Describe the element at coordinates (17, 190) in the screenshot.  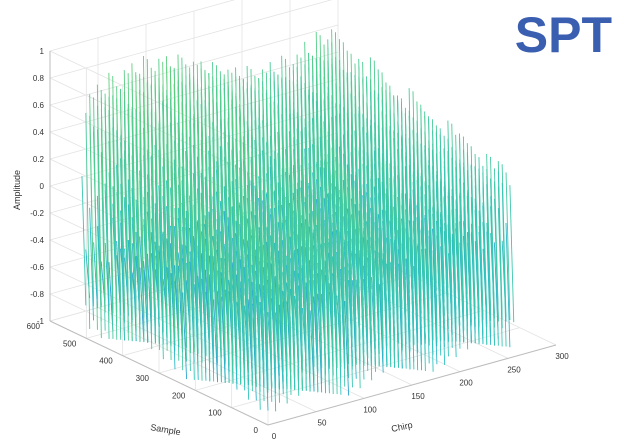
I see `z-axis-label: Amplitude` at that location.